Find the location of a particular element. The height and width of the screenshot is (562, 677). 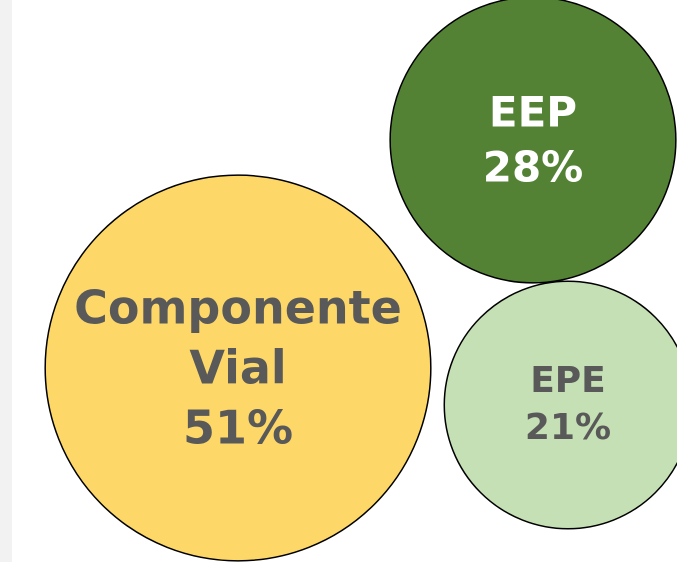

bubble-label: EEP 28% is located at coordinates (533, 139).